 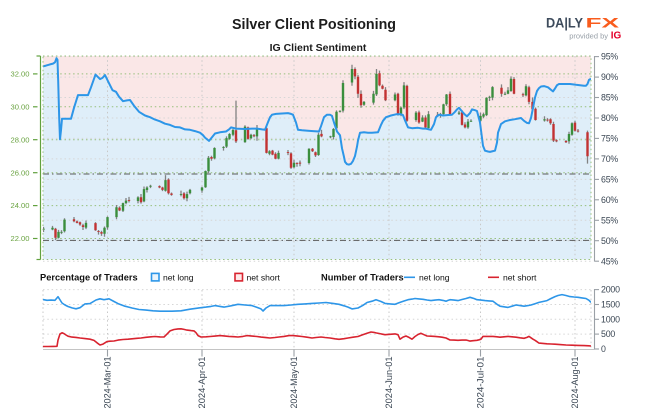 What do you see at coordinates (610, 319) in the screenshot?
I see `svg-text: 1000` at bounding box center [610, 319].